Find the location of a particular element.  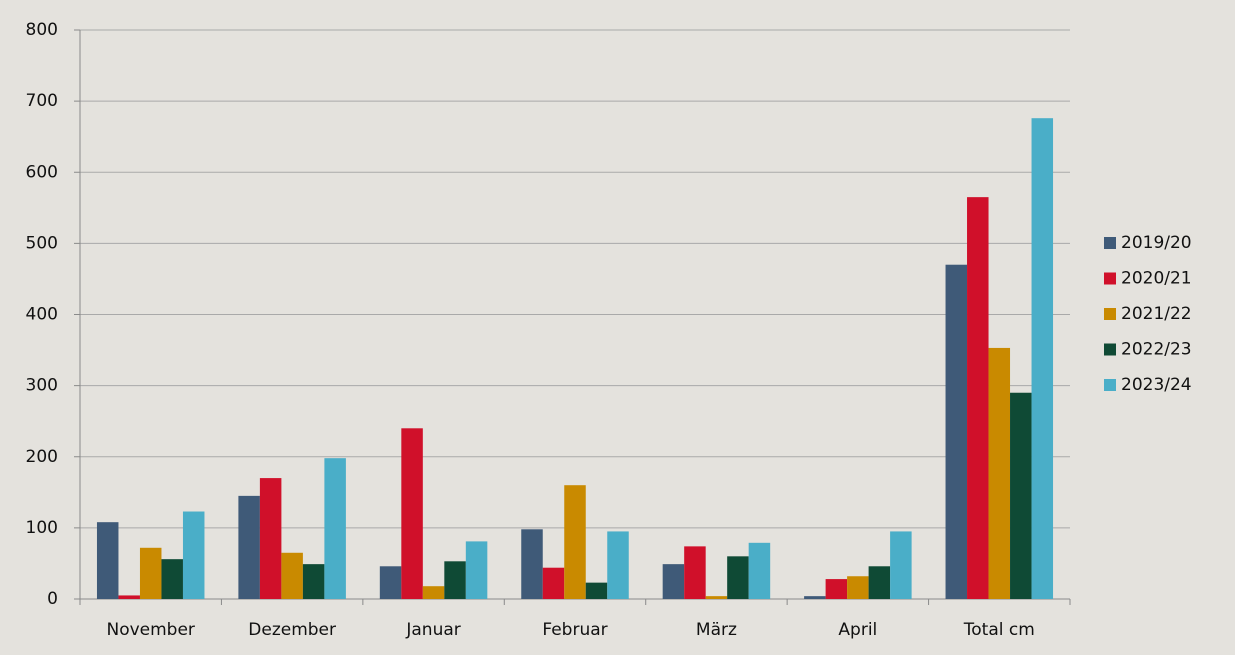

y-tick-label: 300 is located at coordinates (42, 386).